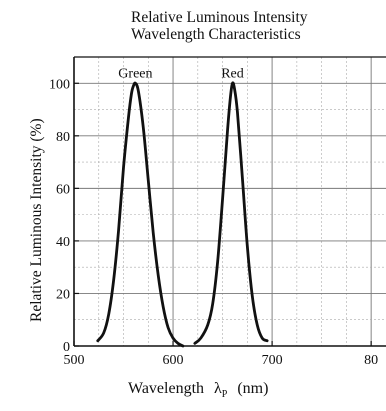 This screenshot has height=411, width=386. Describe the element at coordinates (231, 213) in the screenshot. I see `series-line-red` at that location.